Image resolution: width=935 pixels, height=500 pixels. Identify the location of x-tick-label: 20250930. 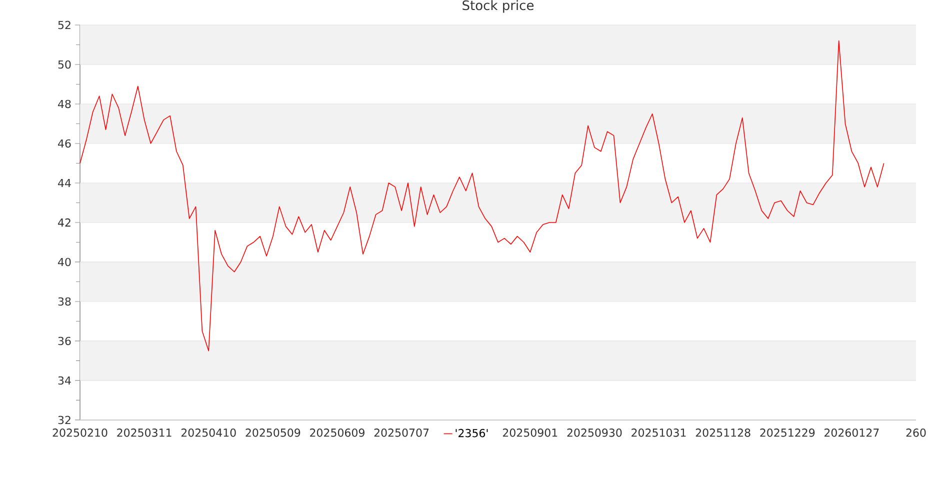
(594, 432).